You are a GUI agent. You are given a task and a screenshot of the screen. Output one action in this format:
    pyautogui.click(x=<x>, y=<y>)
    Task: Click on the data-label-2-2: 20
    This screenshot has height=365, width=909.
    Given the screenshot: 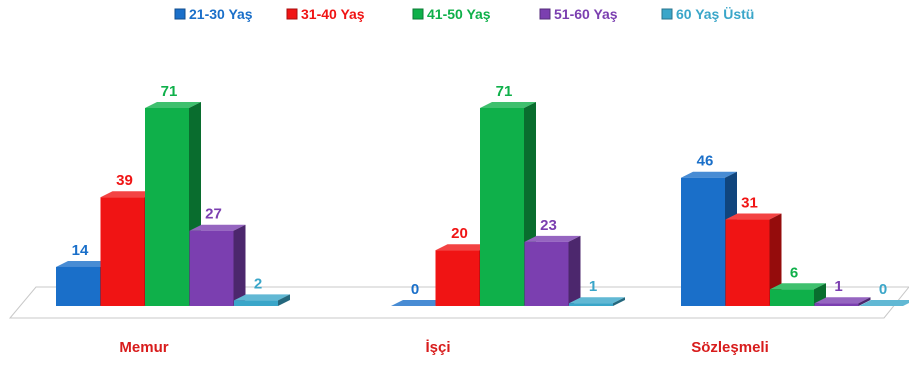 What is the action you would take?
    pyautogui.click(x=459, y=233)
    